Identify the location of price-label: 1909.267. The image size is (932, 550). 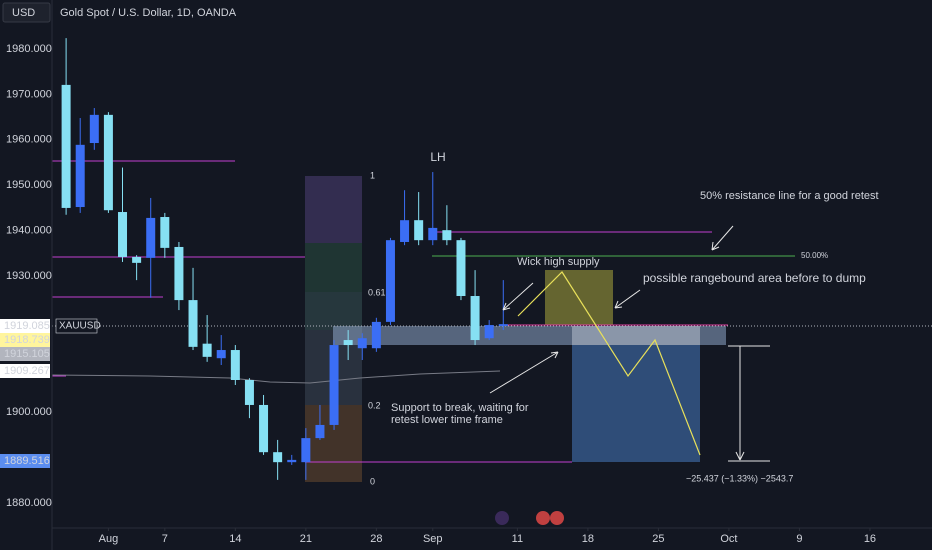
(27, 371).